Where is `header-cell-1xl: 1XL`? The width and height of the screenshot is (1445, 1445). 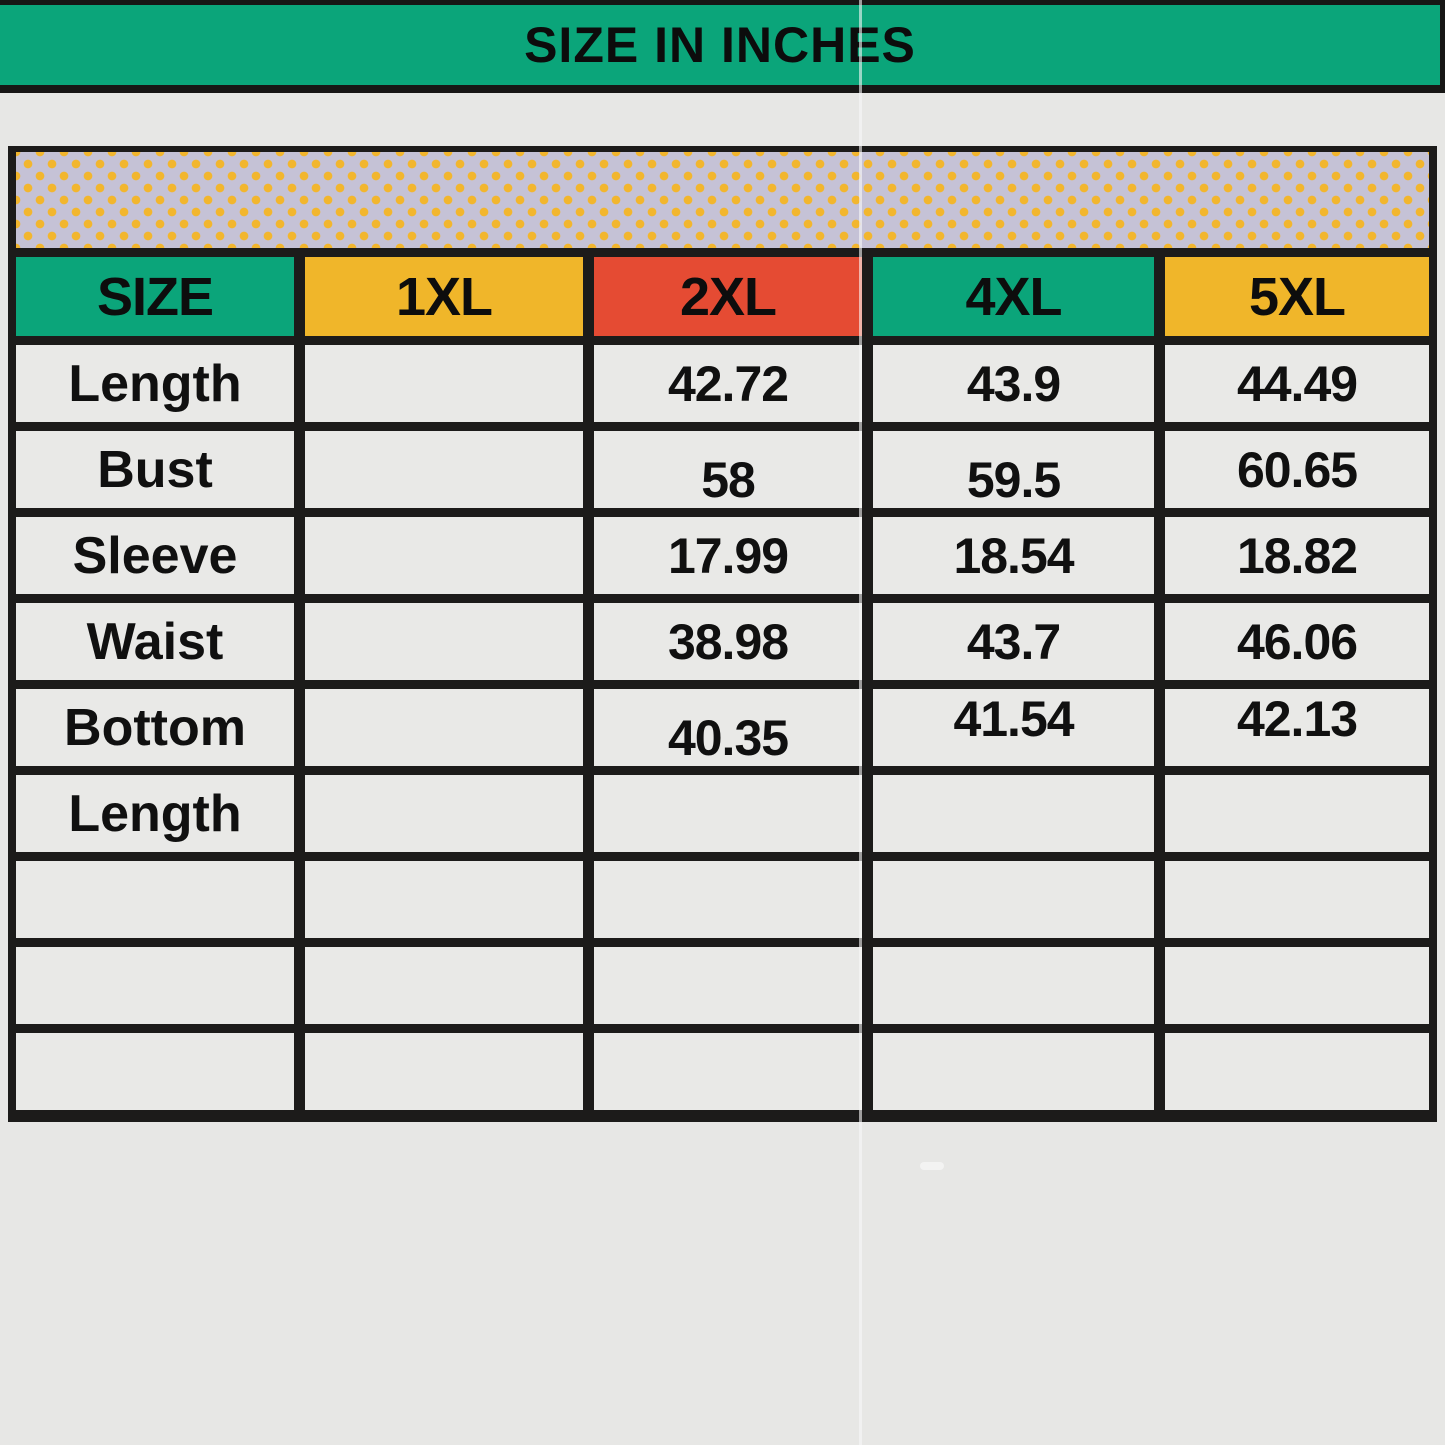 header-cell-1xl: 1XL is located at coordinates (444, 296).